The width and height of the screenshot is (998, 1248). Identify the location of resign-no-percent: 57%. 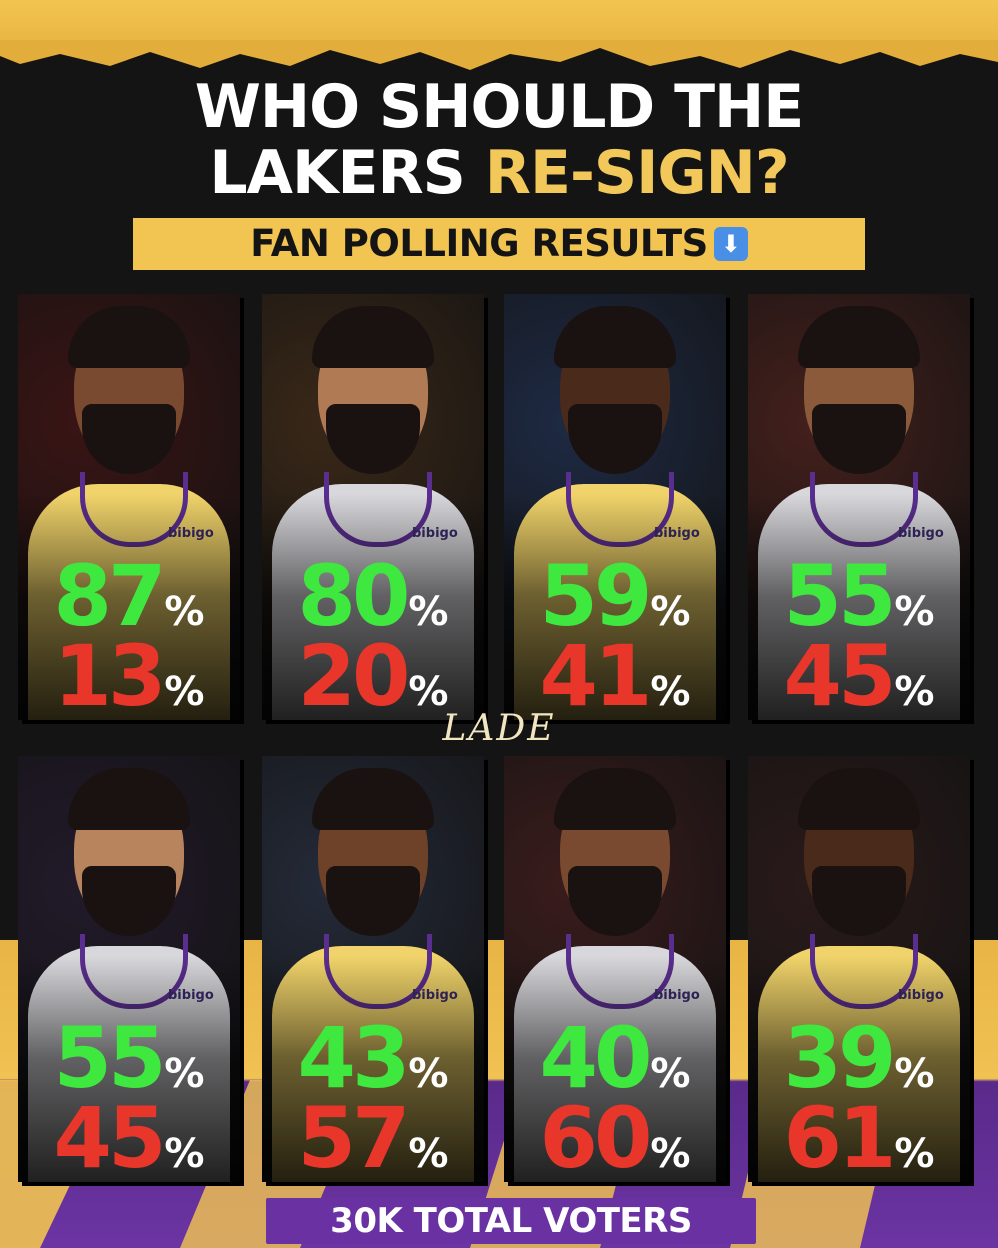
(373, 1138).